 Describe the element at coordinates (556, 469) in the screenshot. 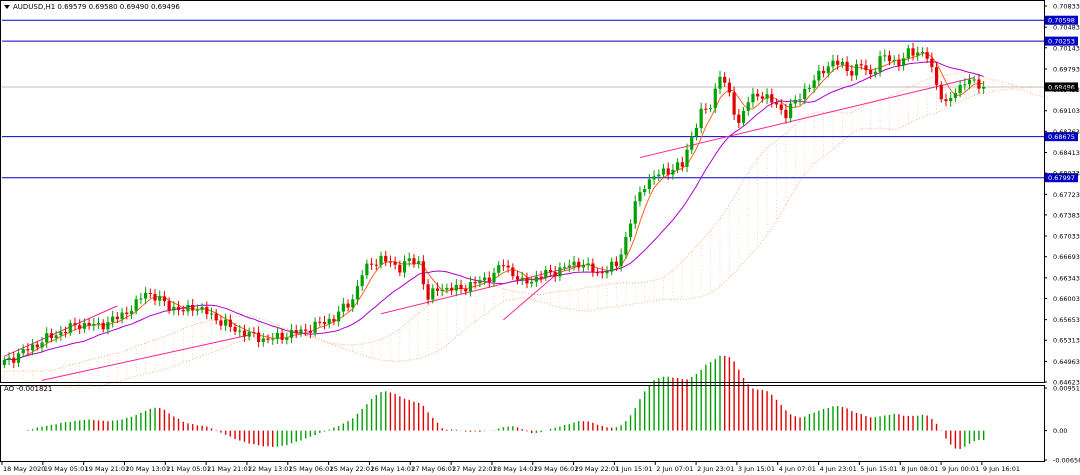

I see `x-tick-label: 29 May 06:01` at that location.